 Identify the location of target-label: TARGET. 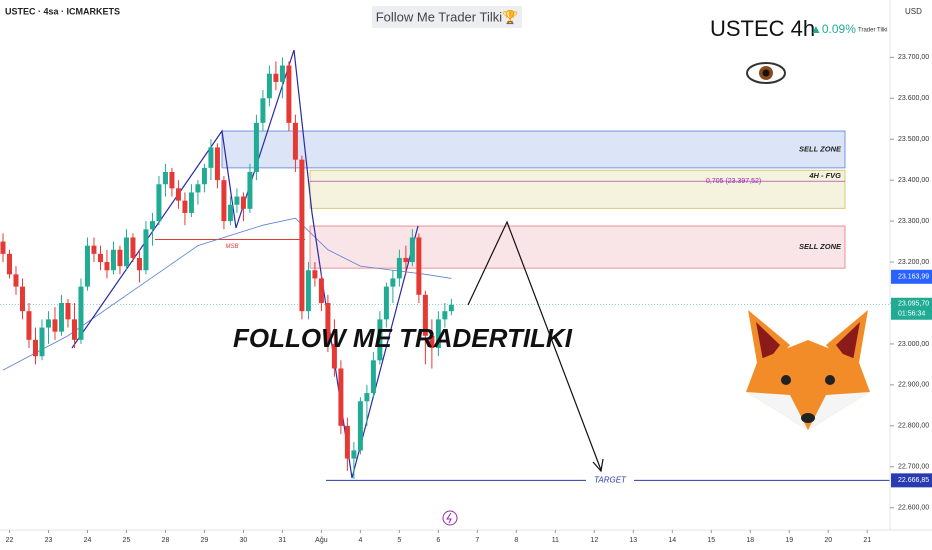
(610, 479).